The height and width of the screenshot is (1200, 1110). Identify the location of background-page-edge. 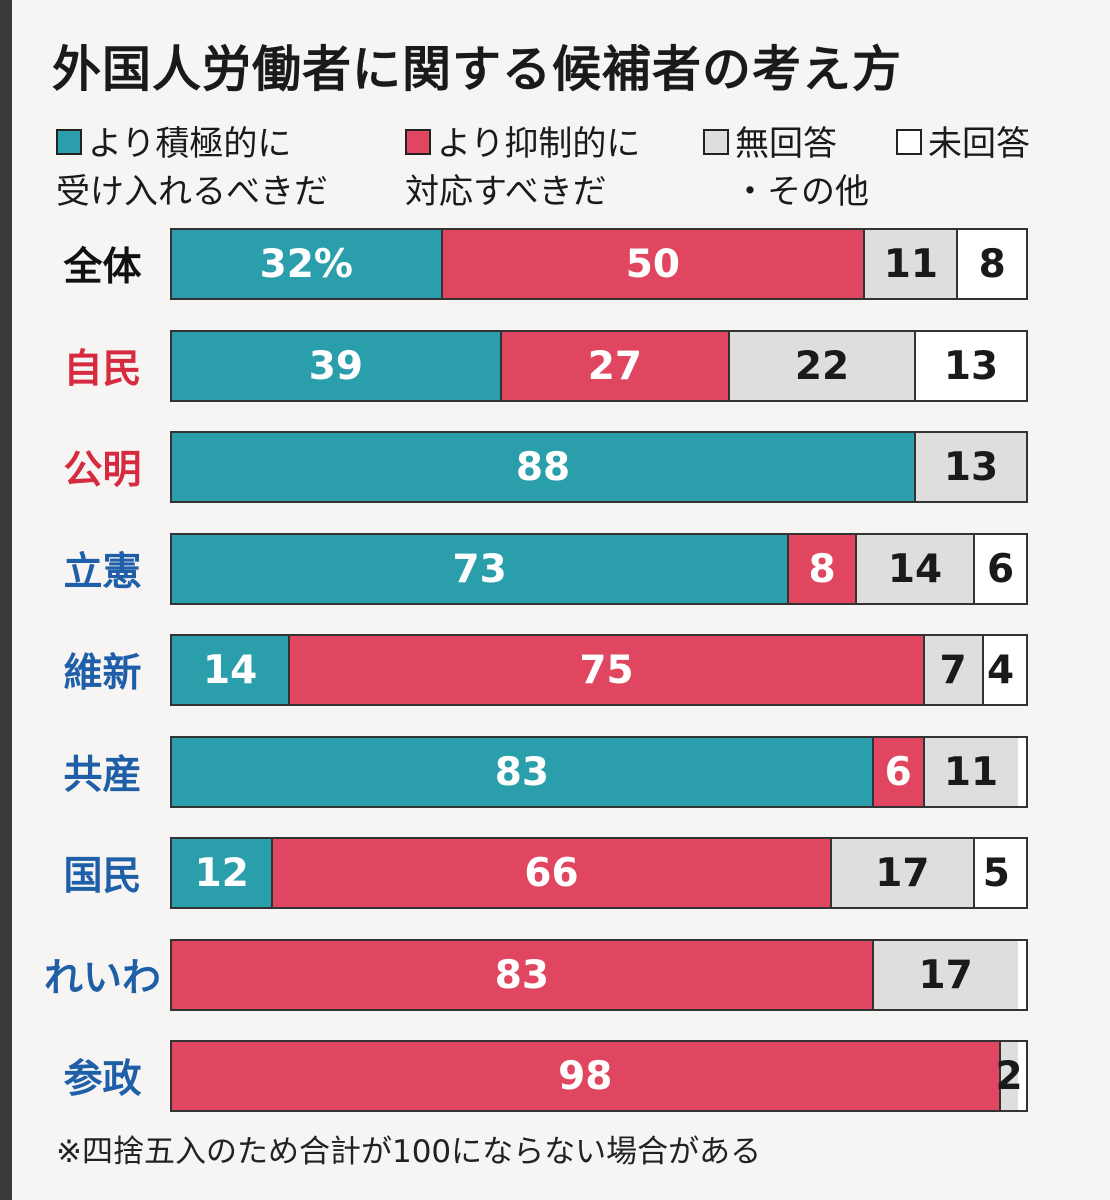
(6, 600).